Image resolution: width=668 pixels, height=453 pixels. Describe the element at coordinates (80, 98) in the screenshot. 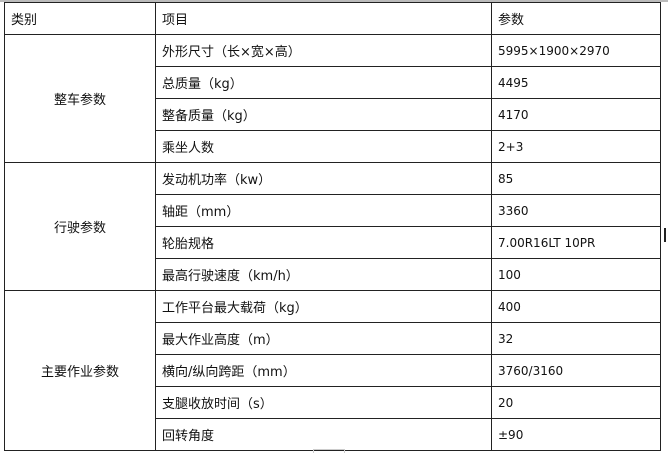

I see `category-cell: 整车参数` at that location.